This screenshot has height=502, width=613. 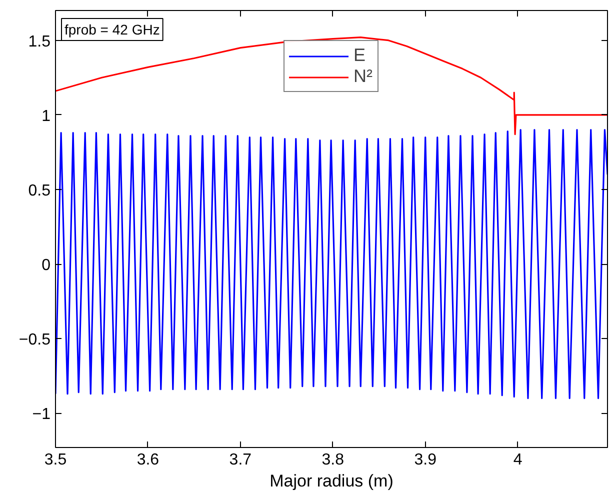 I want to click on y-tick-label: −1, so click(x=41, y=415).